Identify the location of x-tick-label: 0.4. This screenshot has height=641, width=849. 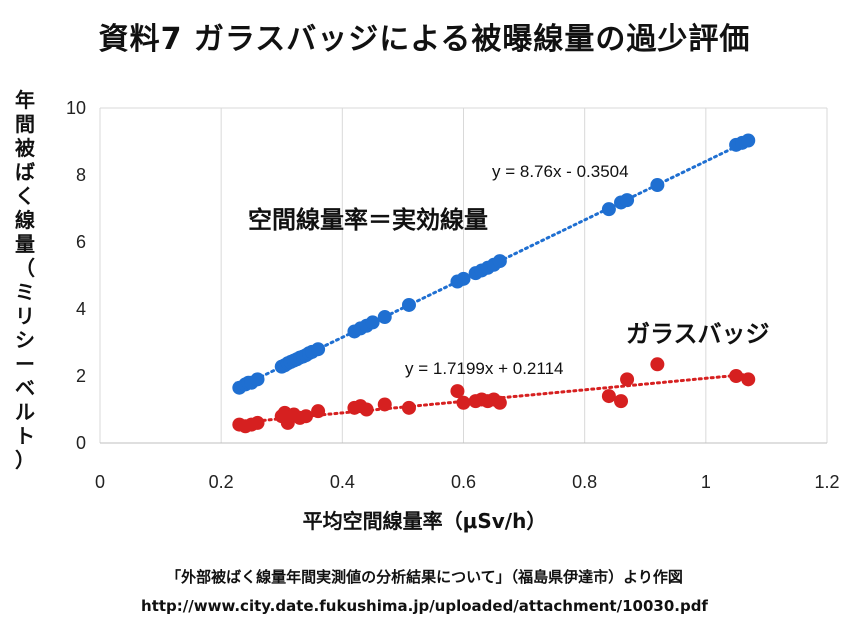
(342, 482).